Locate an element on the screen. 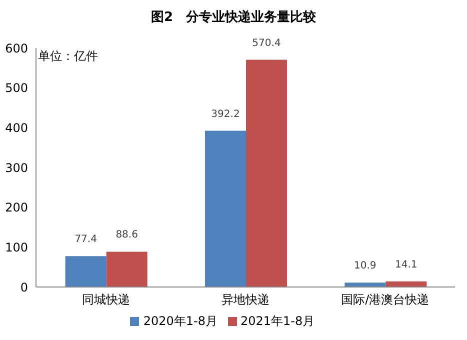 The width and height of the screenshot is (467, 340). data-label: 570.4 is located at coordinates (266, 43).